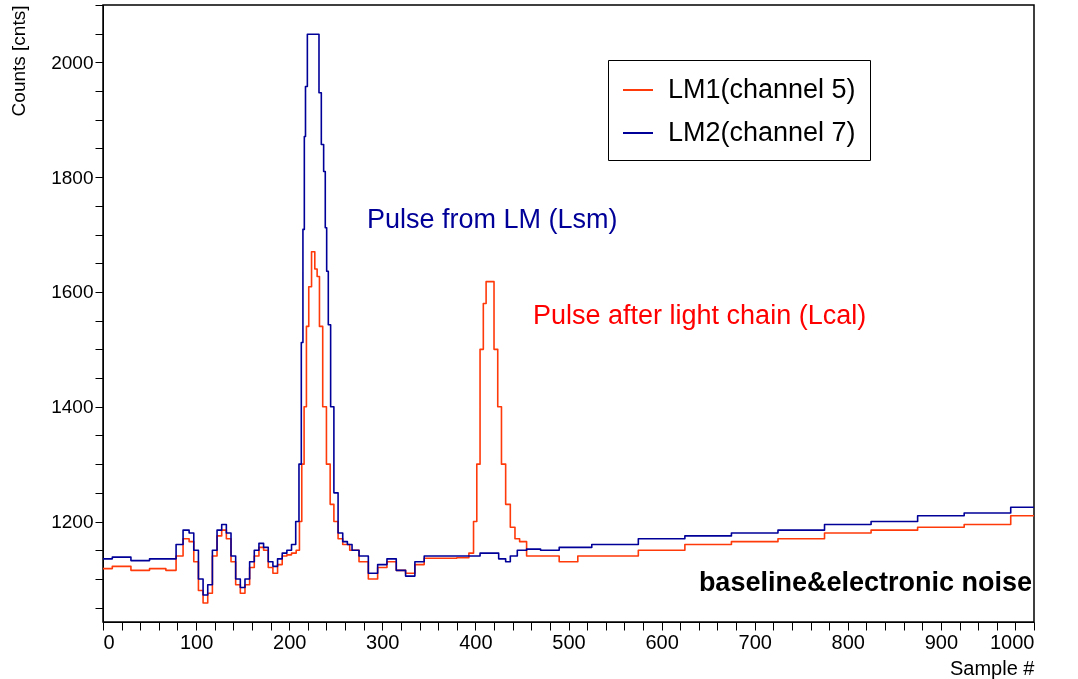 This screenshot has width=1078, height=679. I want to click on legend-label: LM2(channel 7), so click(762, 132).